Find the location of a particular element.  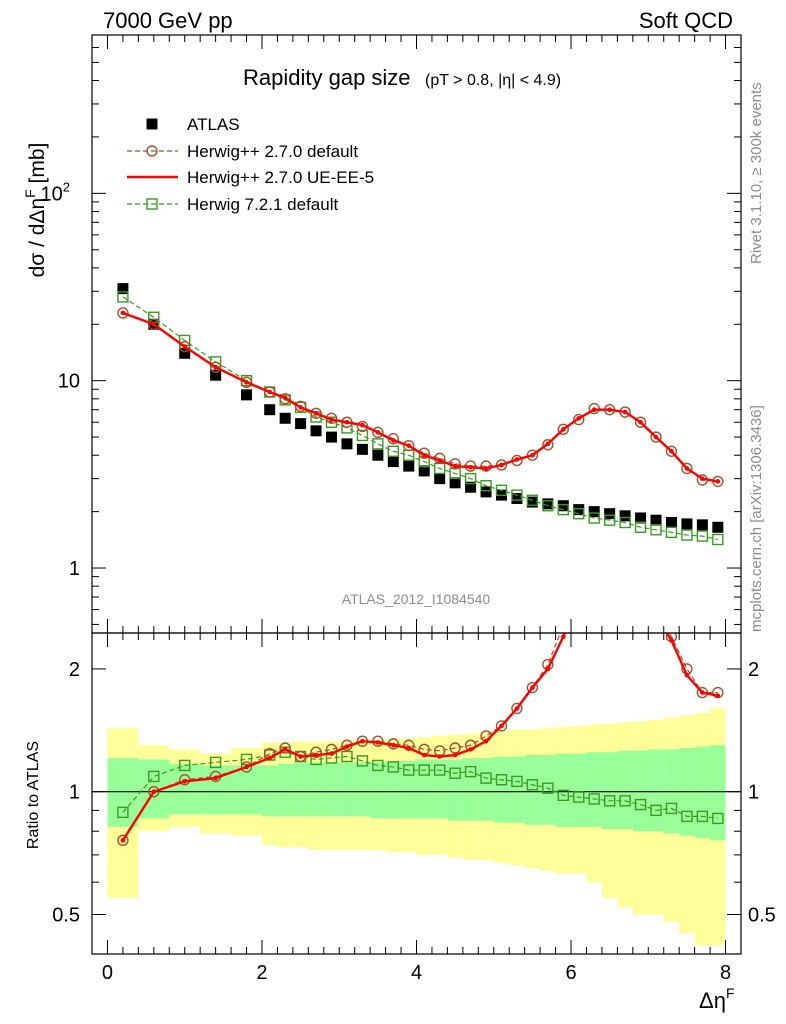

side-note-top: Rivet 3.1.10, ≥ 300k events is located at coordinates (756, 173).